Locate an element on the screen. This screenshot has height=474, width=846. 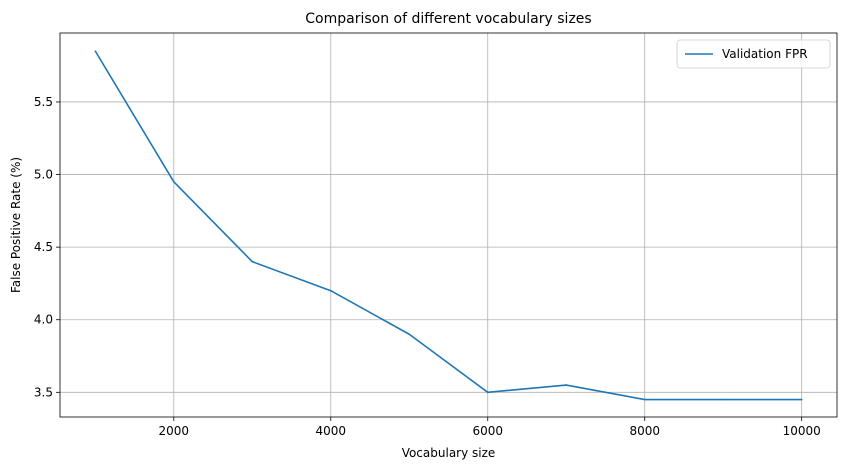
x-tick-label: 6000 is located at coordinates (487, 431).